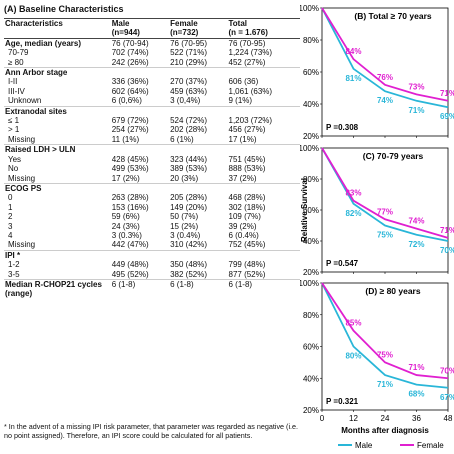 The height and width of the screenshot is (454, 454). Describe the element at coordinates (152, 81) in the screenshot. I see `table-row: I-II 336 (36%) 270 (37%) 606 (36)` at that location.